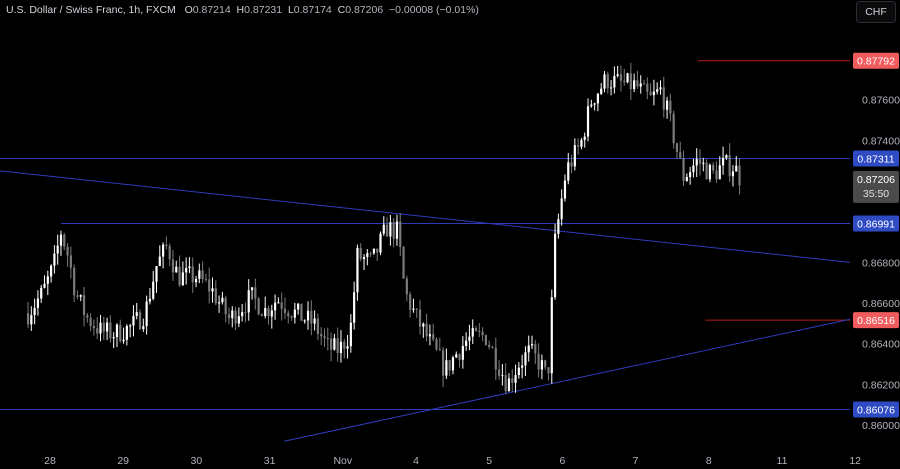 The height and width of the screenshot is (469, 900). I want to click on x-tick-label: 6, so click(562, 461).